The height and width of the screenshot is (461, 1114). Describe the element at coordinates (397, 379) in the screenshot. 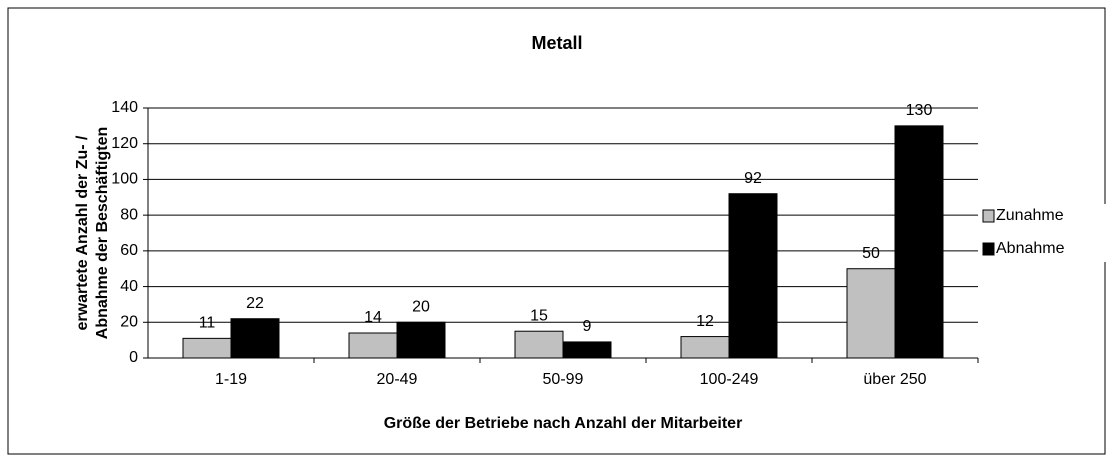

I see `x-tick-label: 20-49` at that location.